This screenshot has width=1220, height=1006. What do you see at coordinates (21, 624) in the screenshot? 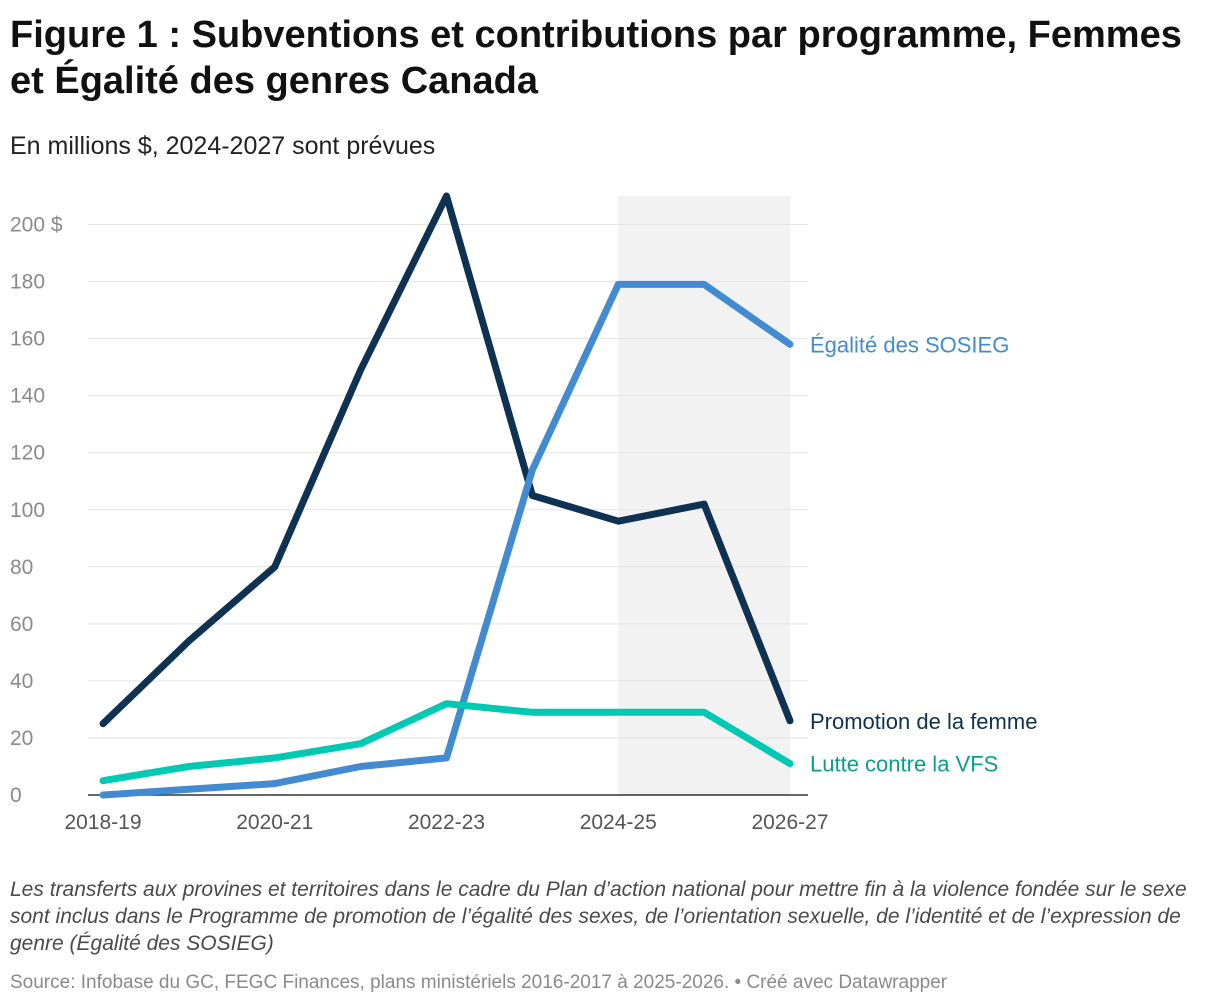
I see `y-tick-label: 60` at bounding box center [21, 624].